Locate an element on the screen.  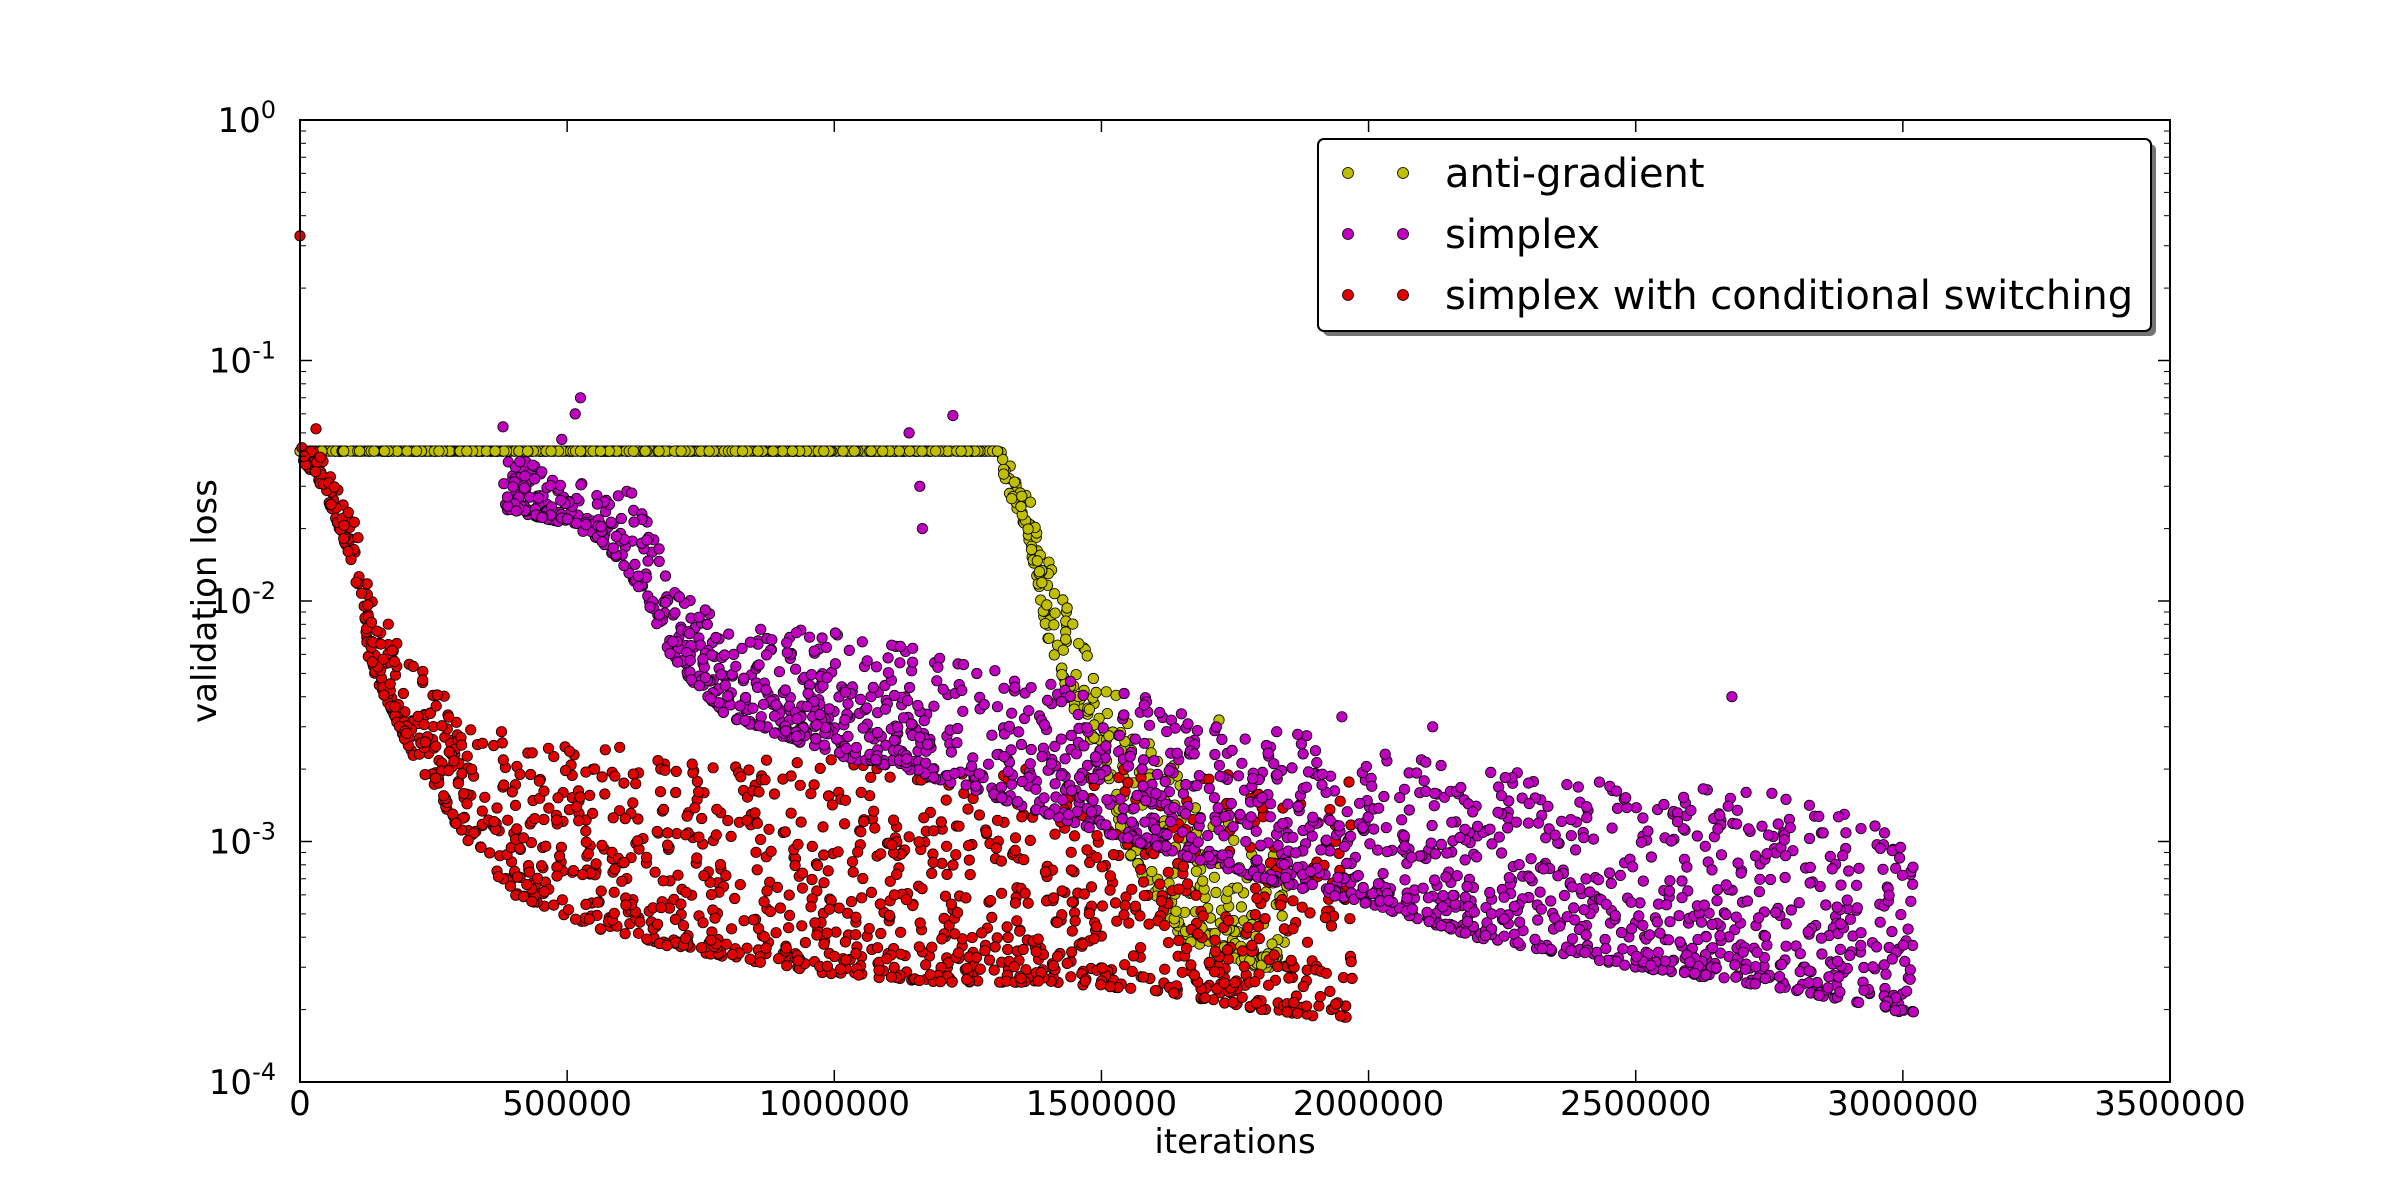
x-axis-label: iterations is located at coordinates (1234, 1142).